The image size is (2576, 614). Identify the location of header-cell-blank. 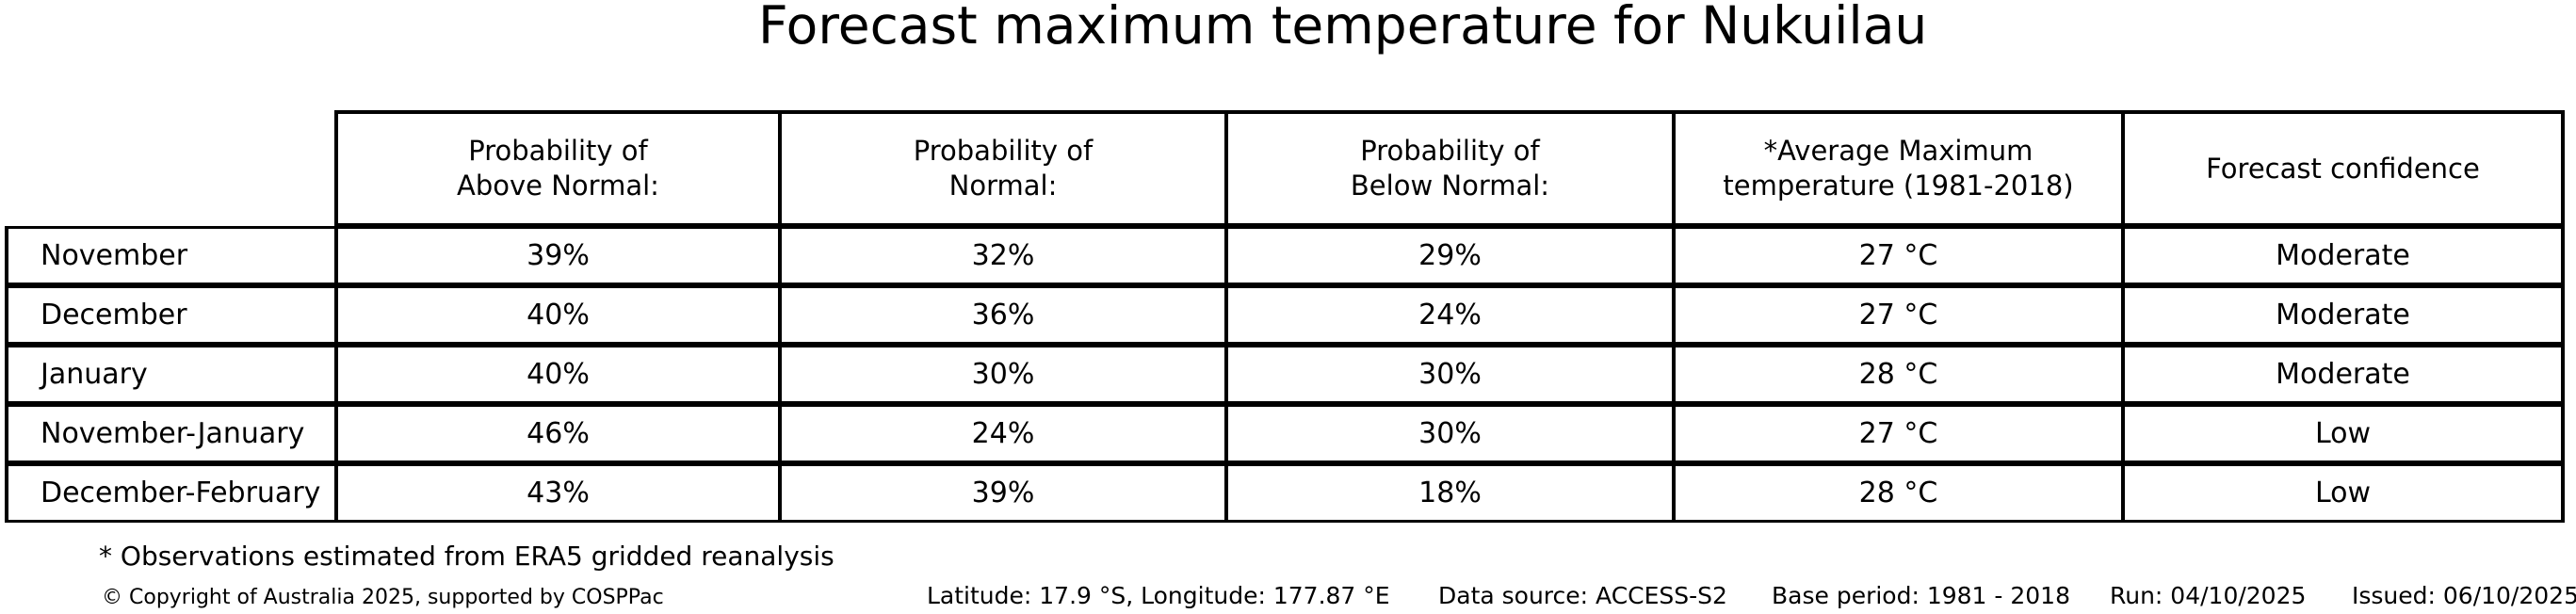
(169, 168).